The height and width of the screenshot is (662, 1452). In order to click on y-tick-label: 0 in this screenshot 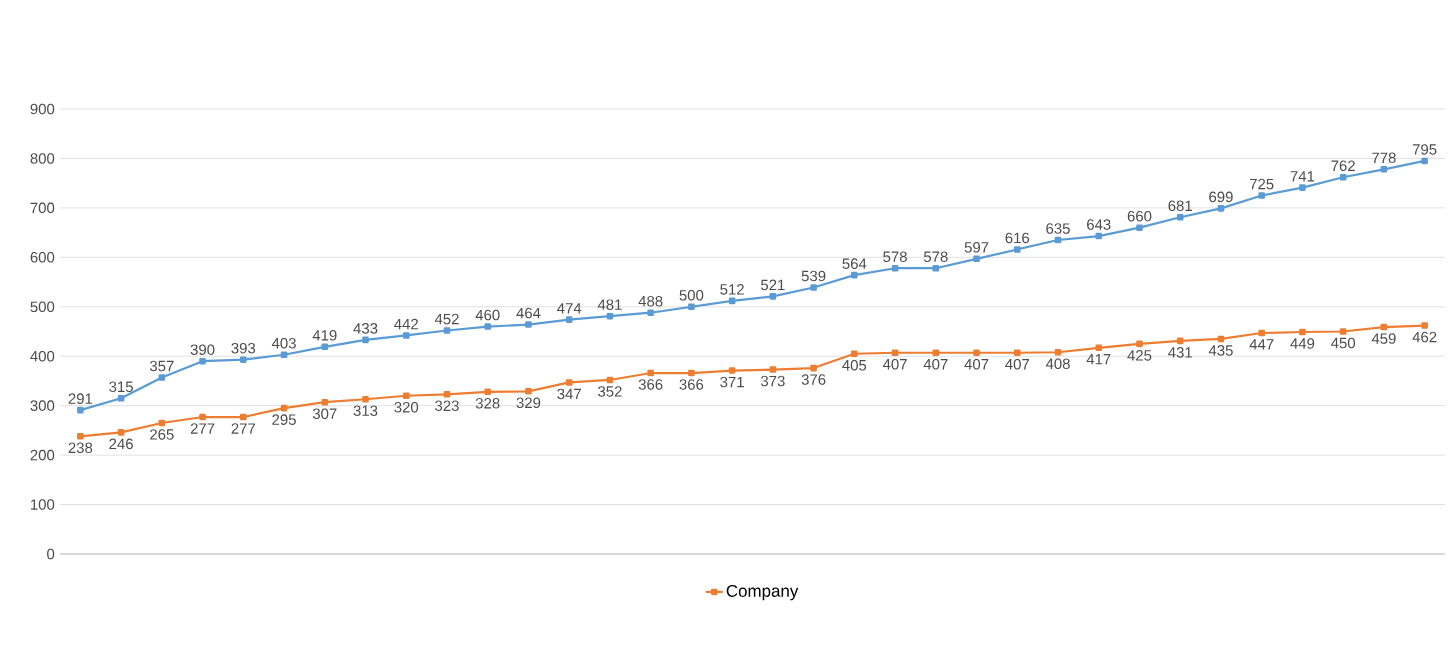, I will do `click(51, 554)`.